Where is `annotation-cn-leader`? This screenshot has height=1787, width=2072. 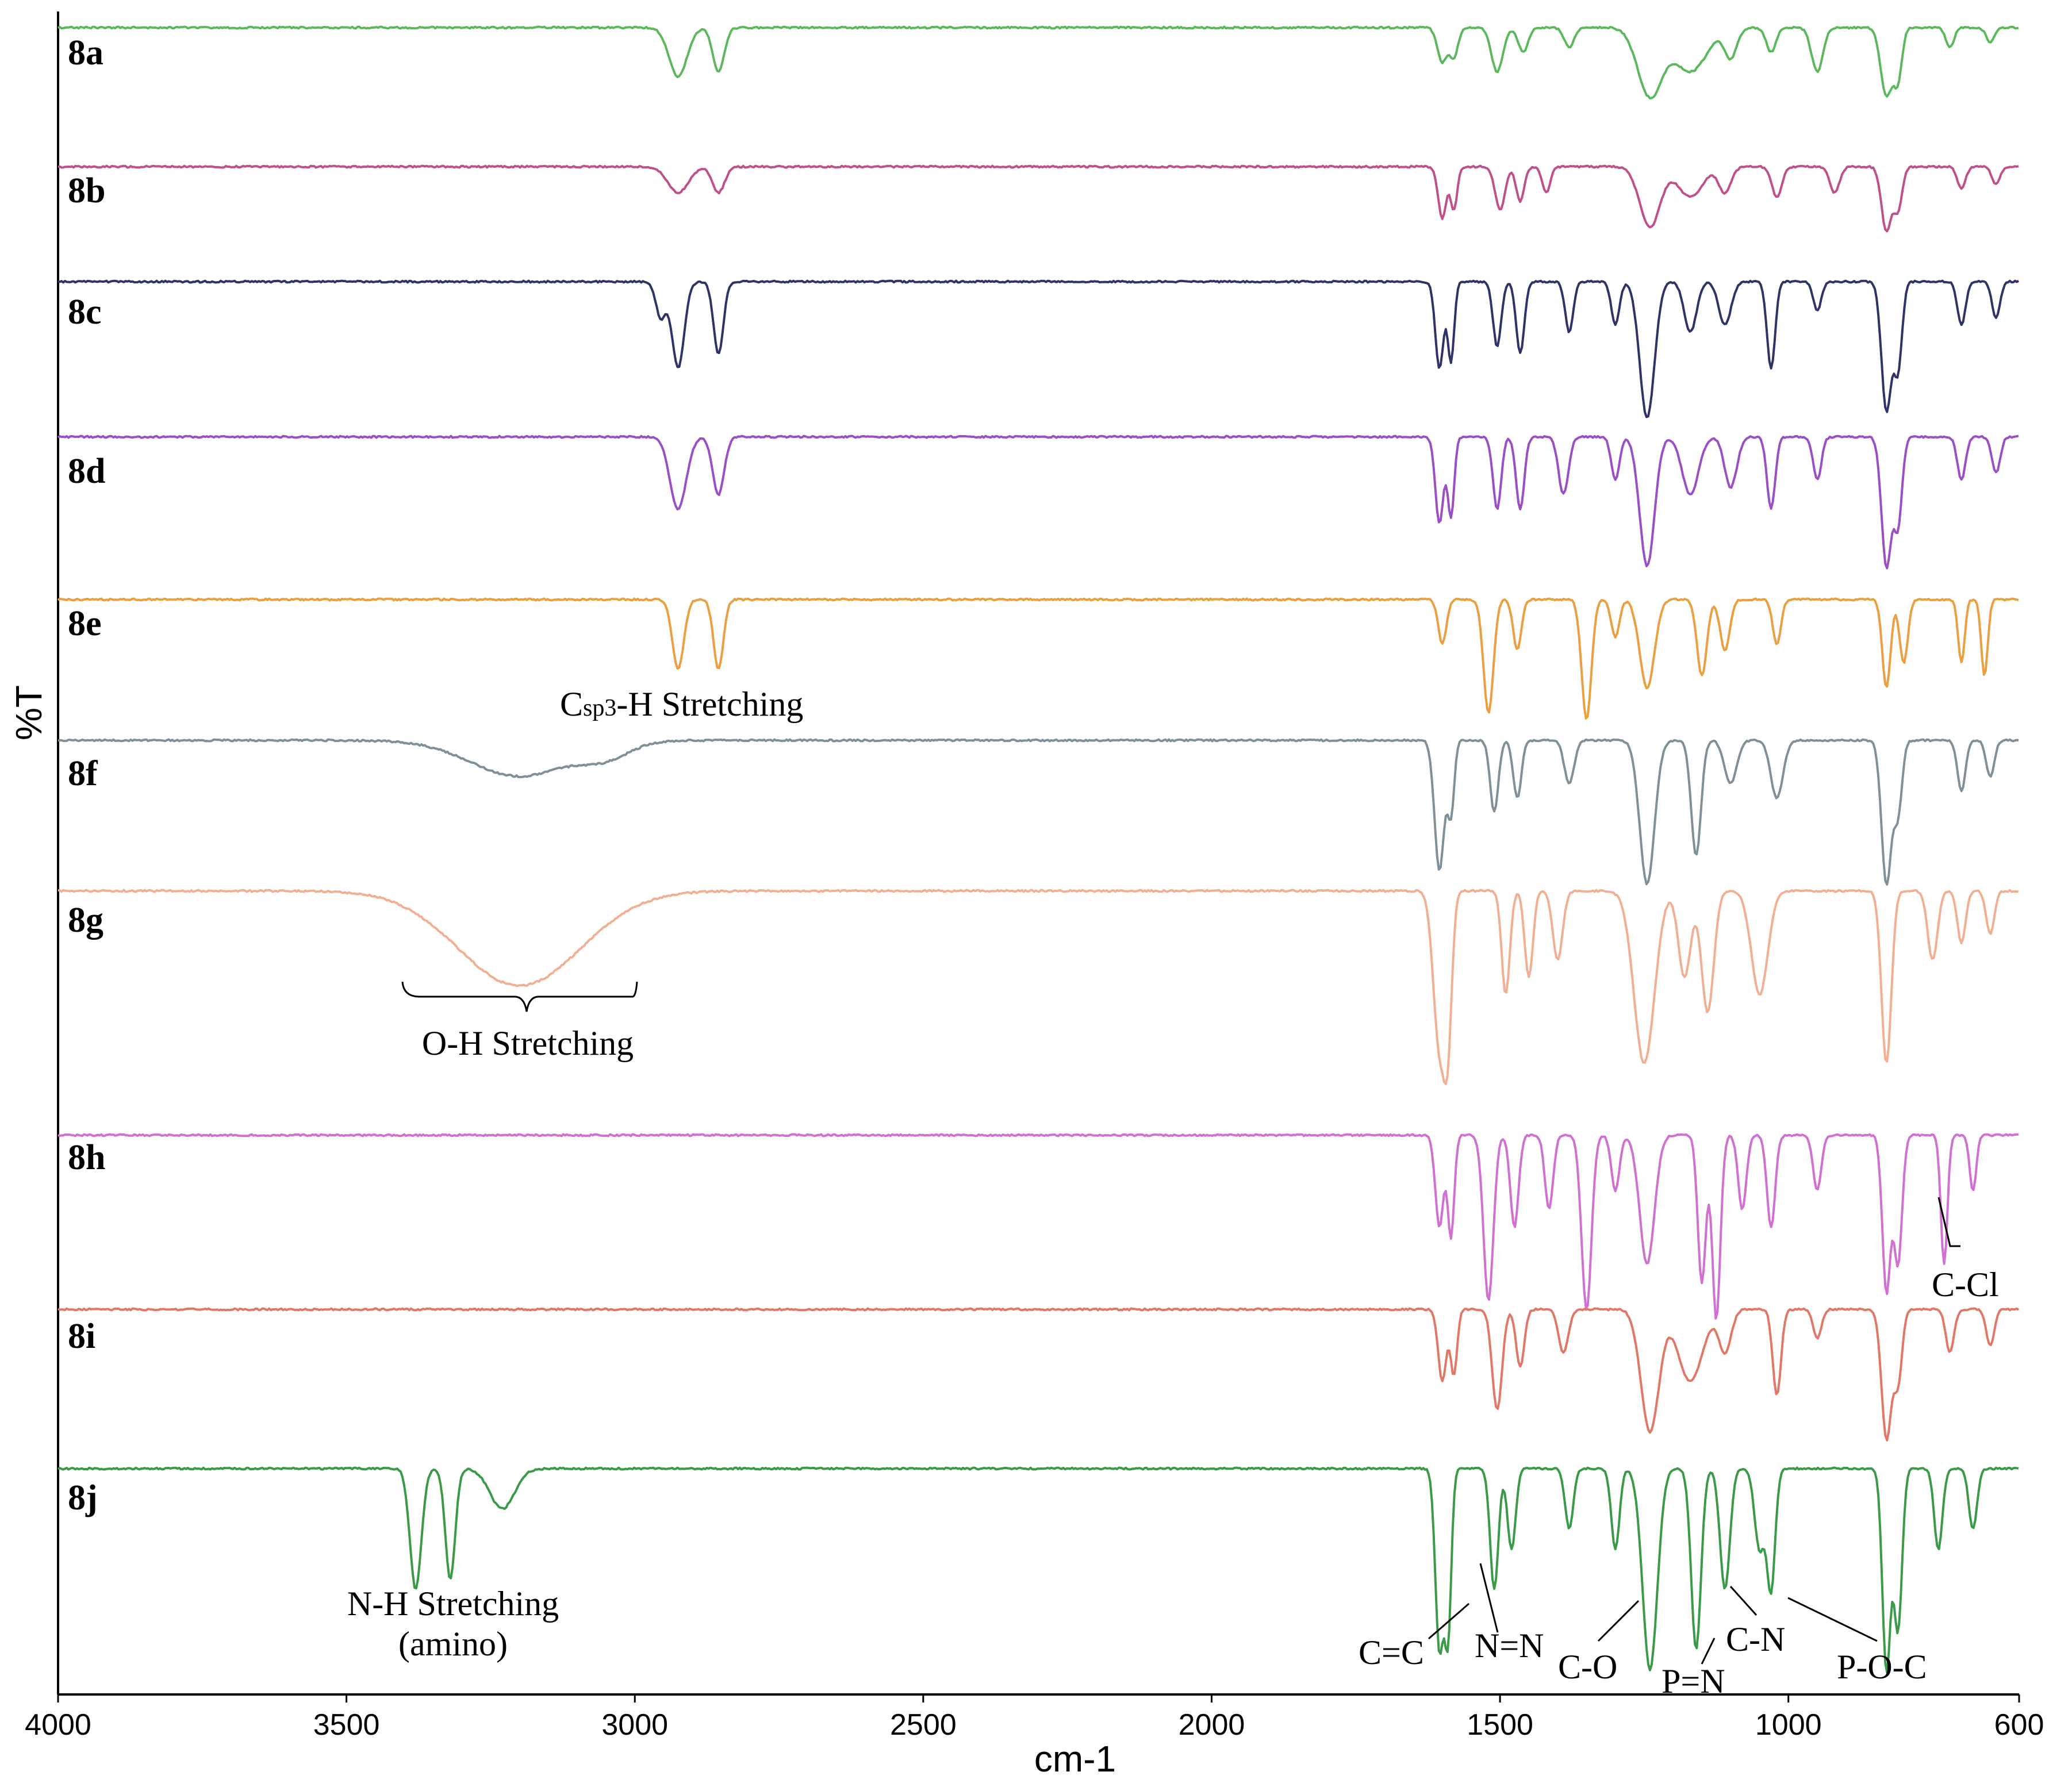 annotation-cn-leader is located at coordinates (1743, 1601).